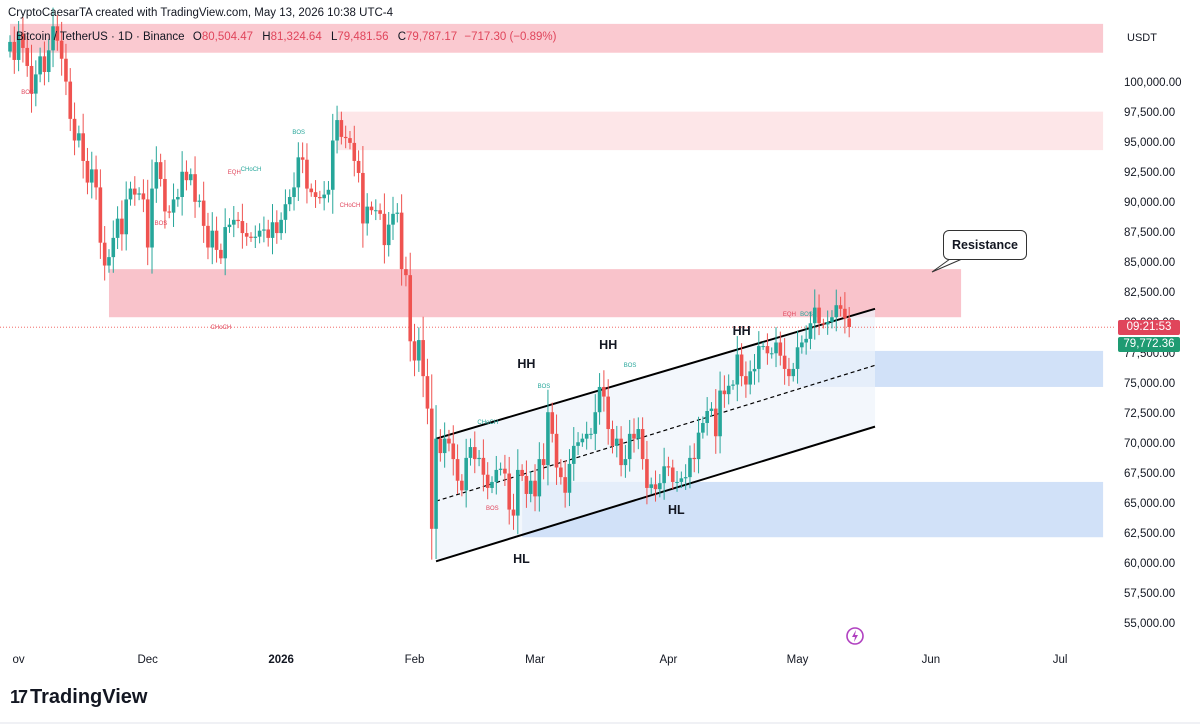  What do you see at coordinates (655, 373) in the screenshot?
I see `channel-upper-line` at bounding box center [655, 373].